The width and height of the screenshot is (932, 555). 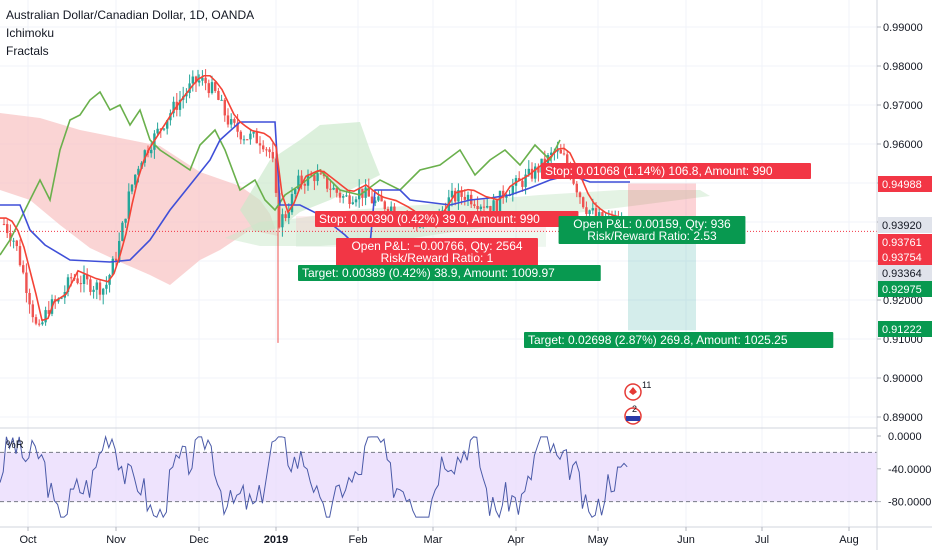 What do you see at coordinates (437, 258) in the screenshot?
I see `position-1-rr-text: Risk/Reward Ratio: 1` at bounding box center [437, 258].